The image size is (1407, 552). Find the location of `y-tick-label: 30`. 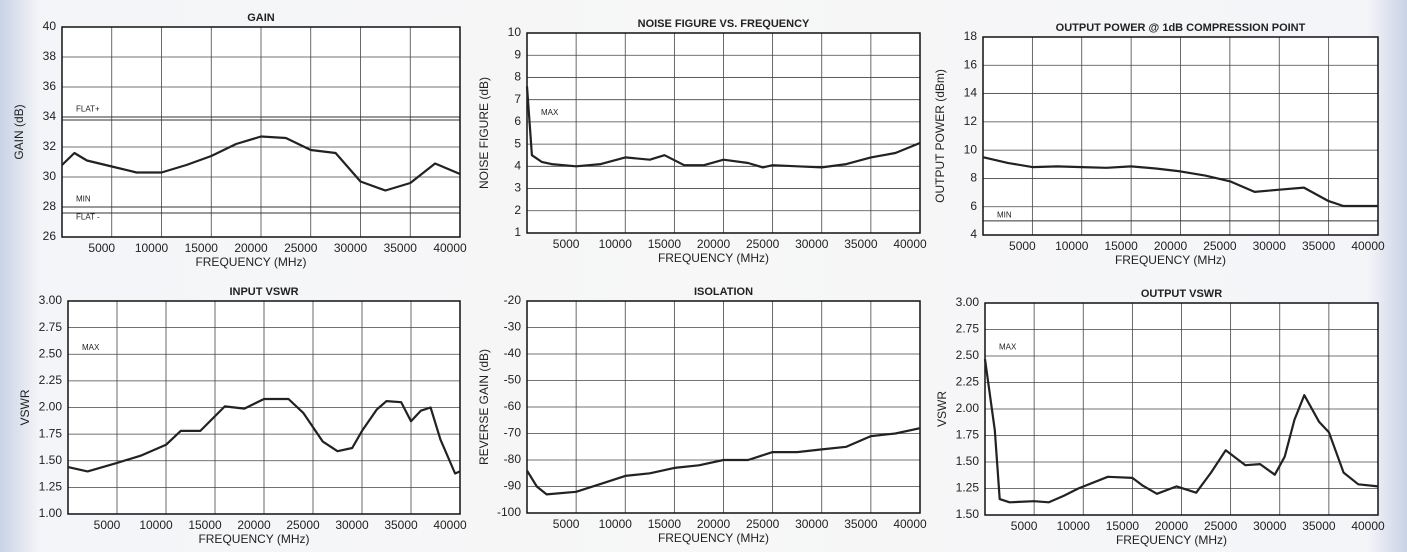

y-tick-label: 30 is located at coordinates (50, 176).